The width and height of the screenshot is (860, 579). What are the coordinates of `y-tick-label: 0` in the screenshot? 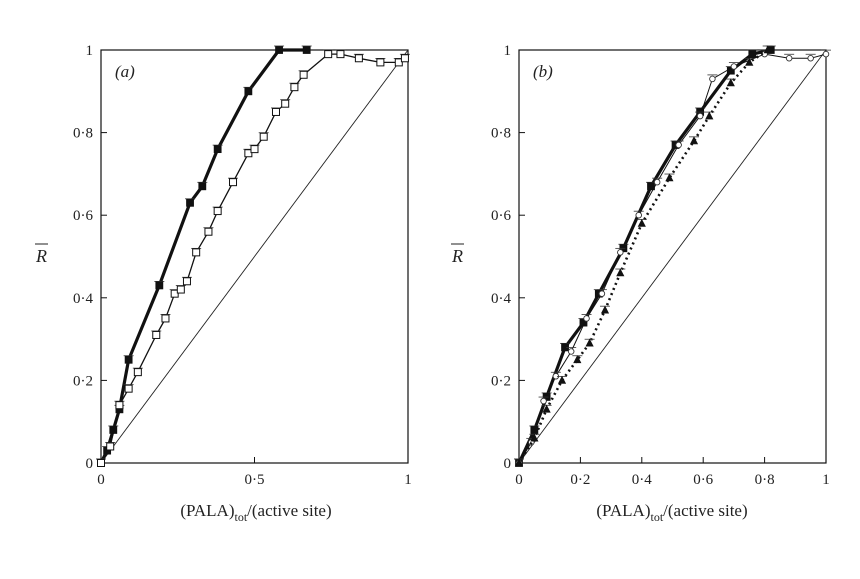 It's located at (90, 464).